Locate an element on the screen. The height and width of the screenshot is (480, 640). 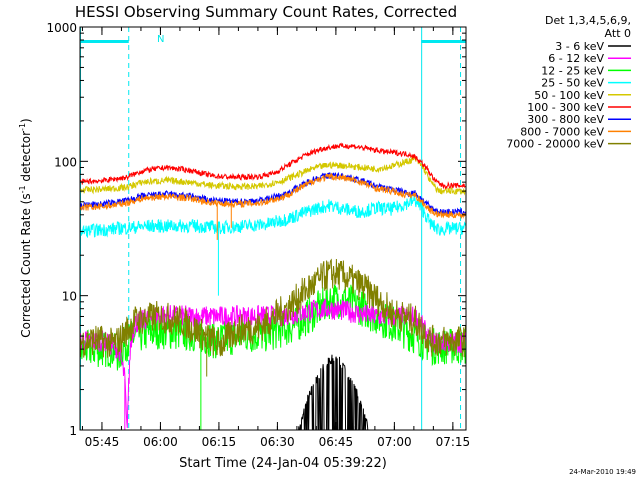
series-line-100to300keV-kev is located at coordinates (273, 166).